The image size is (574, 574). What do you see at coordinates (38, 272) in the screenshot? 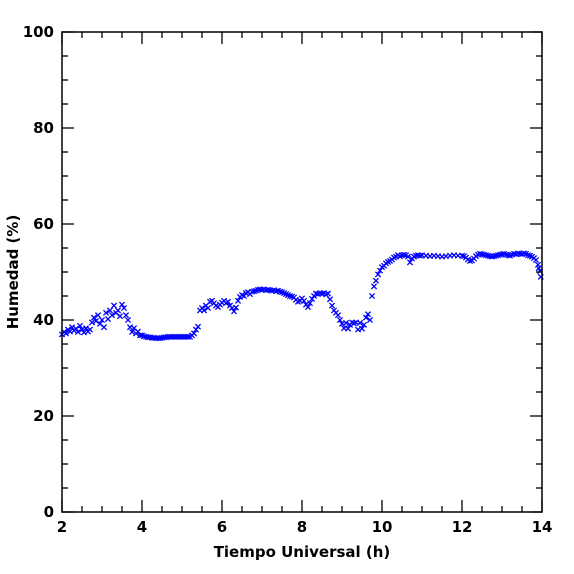
I see `y-tick-labels: 0 20 40 60 80 100` at bounding box center [38, 272].